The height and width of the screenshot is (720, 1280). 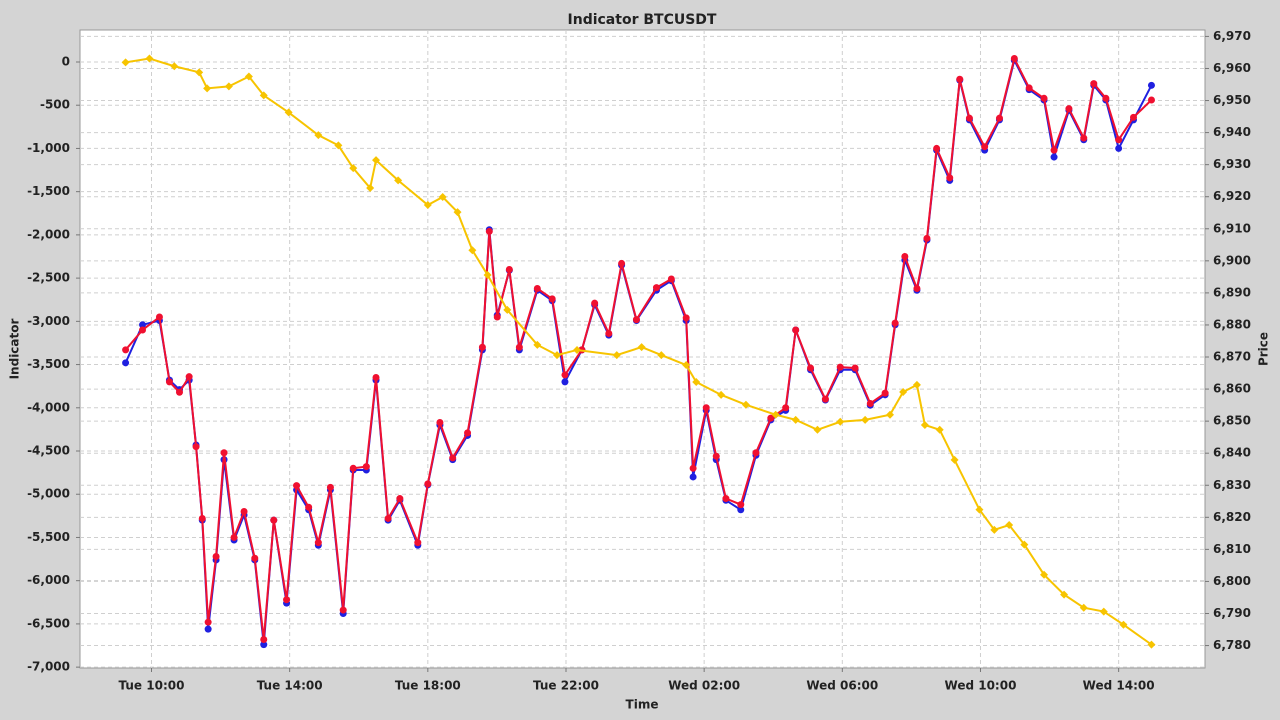 What do you see at coordinates (1232, 421) in the screenshot?
I see `y2-tick-label: 6,850` at bounding box center [1232, 421].